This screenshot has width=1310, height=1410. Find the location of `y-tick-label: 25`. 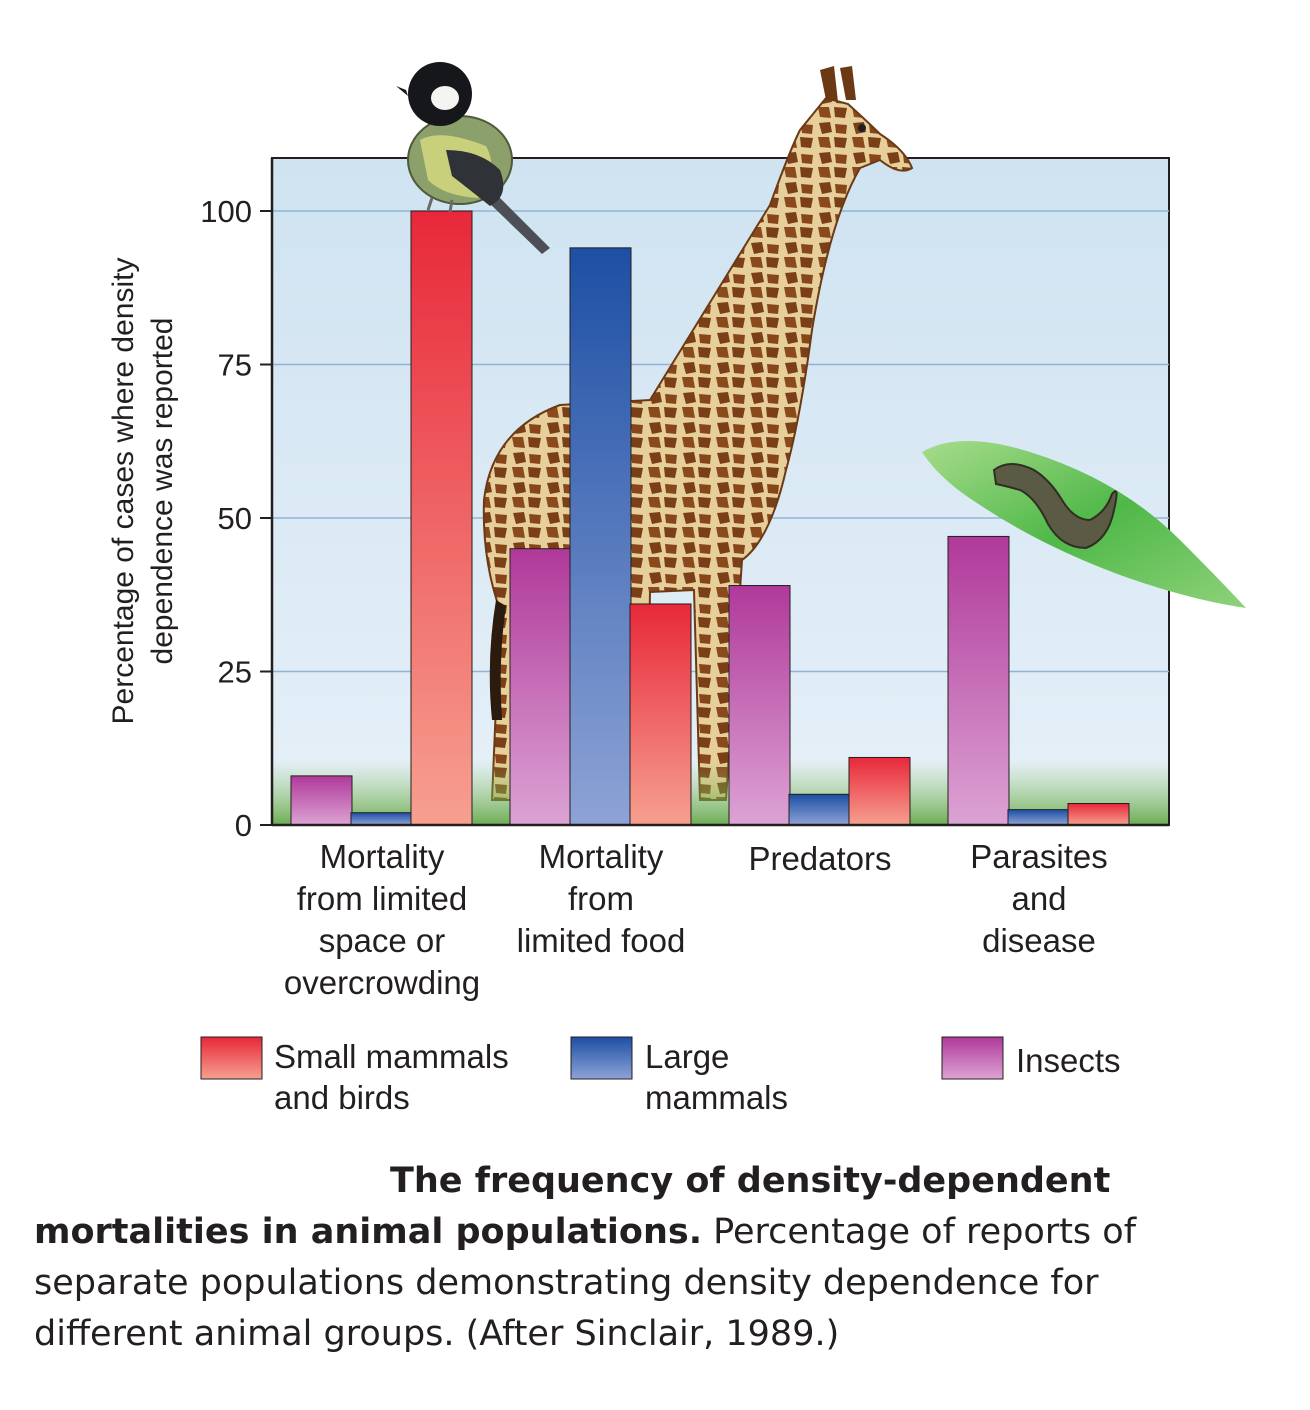

y-tick-label: 25 is located at coordinates (235, 672).